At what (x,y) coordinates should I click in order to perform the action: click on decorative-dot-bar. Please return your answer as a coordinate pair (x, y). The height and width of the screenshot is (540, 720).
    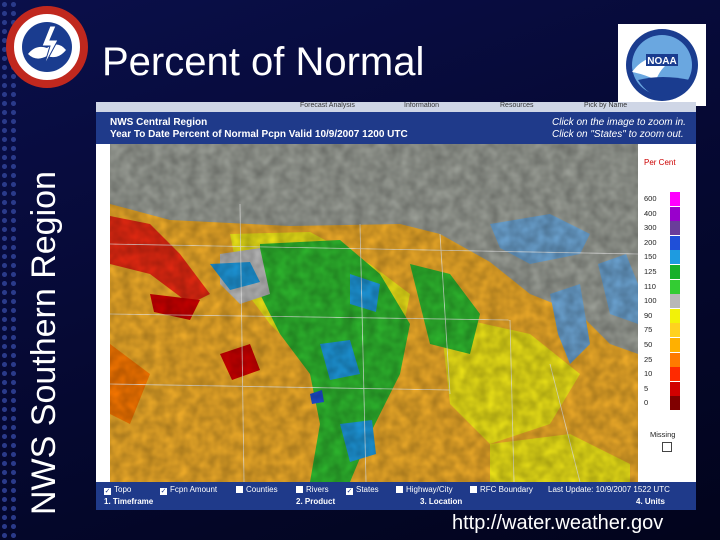
    Looking at the image, I should click on (9, 270).